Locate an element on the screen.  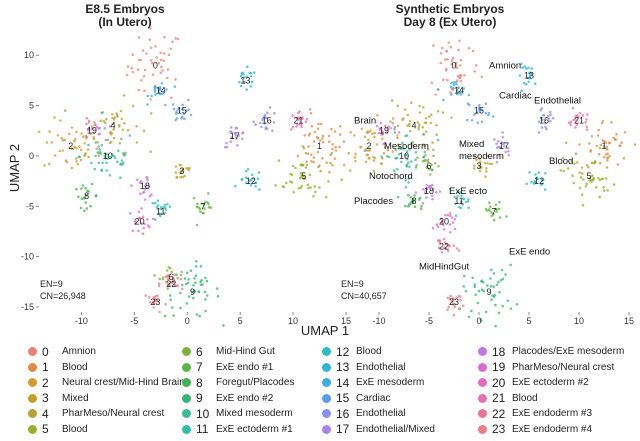
cluster-label-10: 10 is located at coordinates (108, 156).